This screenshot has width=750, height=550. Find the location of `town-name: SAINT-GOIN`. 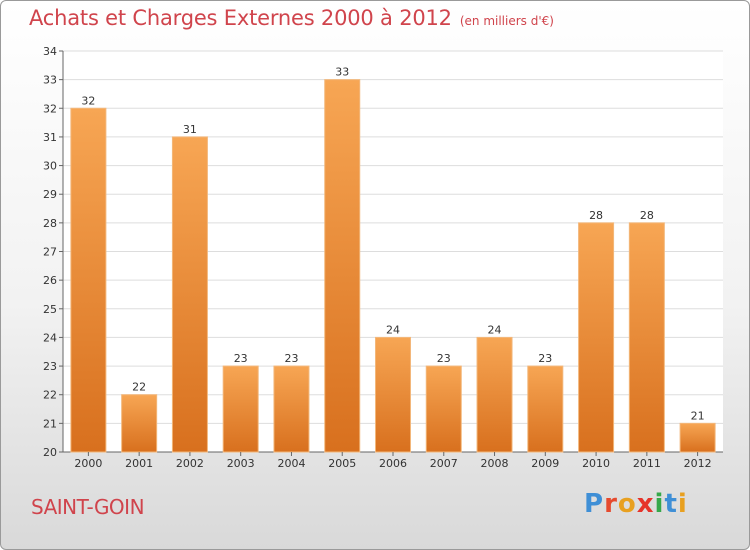

town-name: SAINT-GOIN is located at coordinates (88, 507).